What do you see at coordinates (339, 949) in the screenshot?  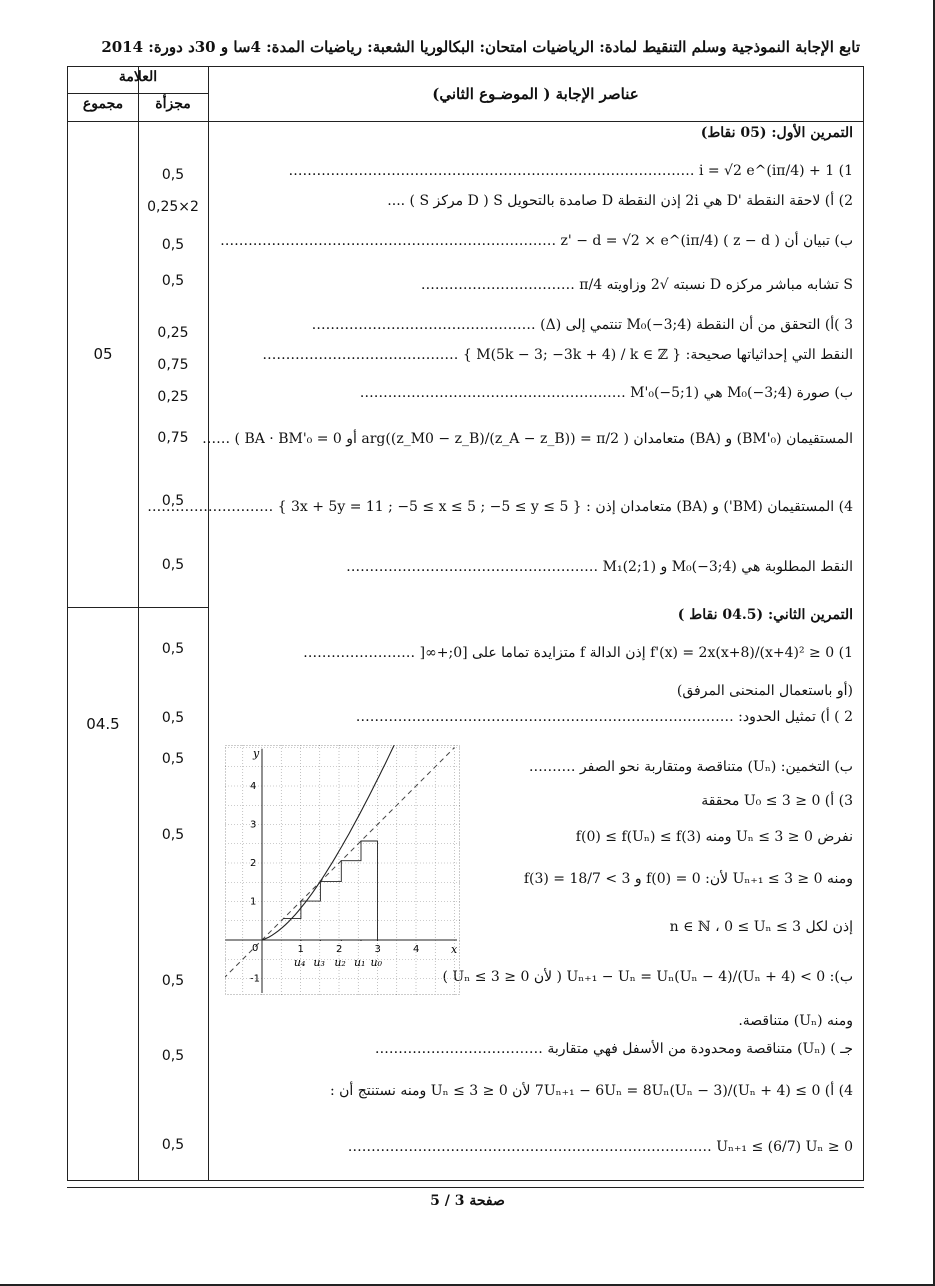 I see `x-tick-label: 2` at bounding box center [339, 949].